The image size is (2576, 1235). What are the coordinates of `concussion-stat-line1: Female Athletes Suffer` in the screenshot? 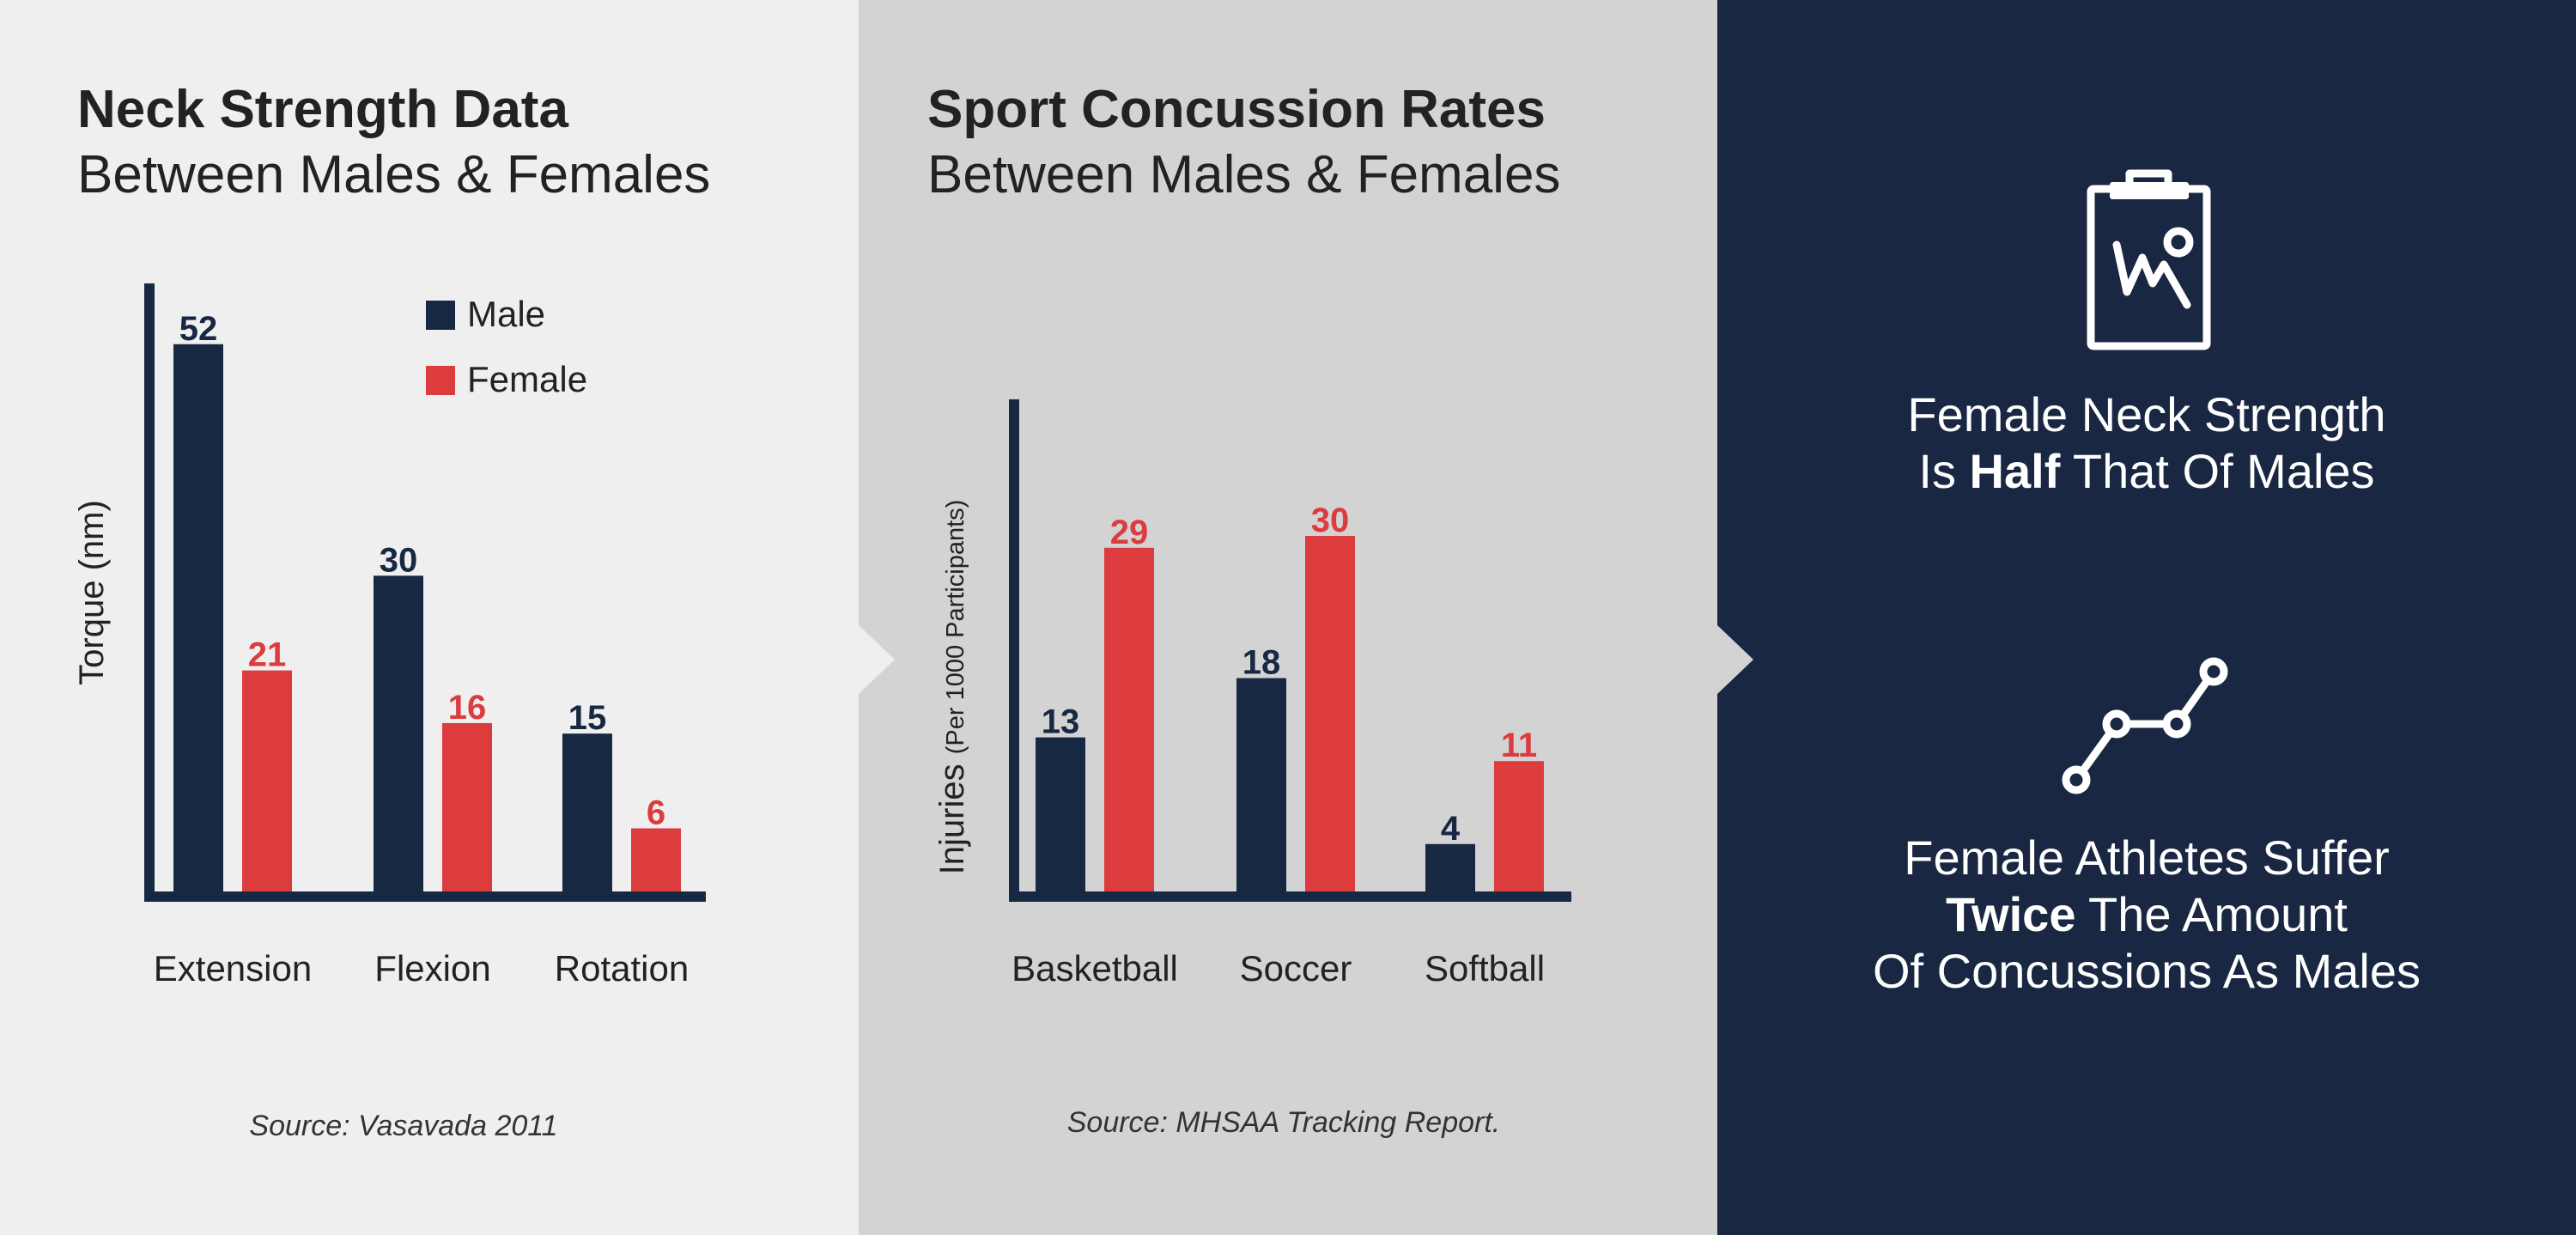 It's located at (2147, 857).